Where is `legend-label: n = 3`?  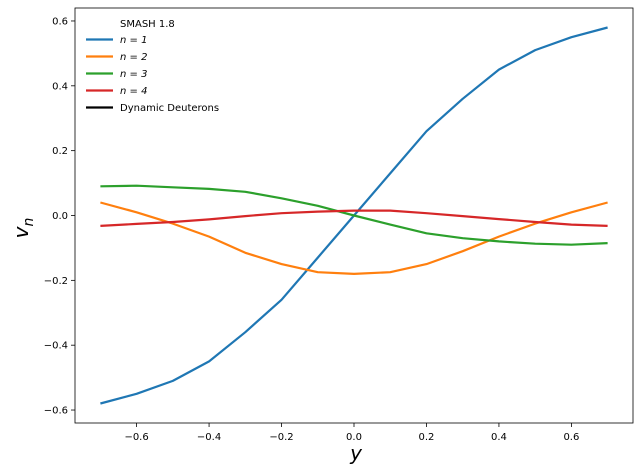
legend-label: n = 3 is located at coordinates (133, 74).